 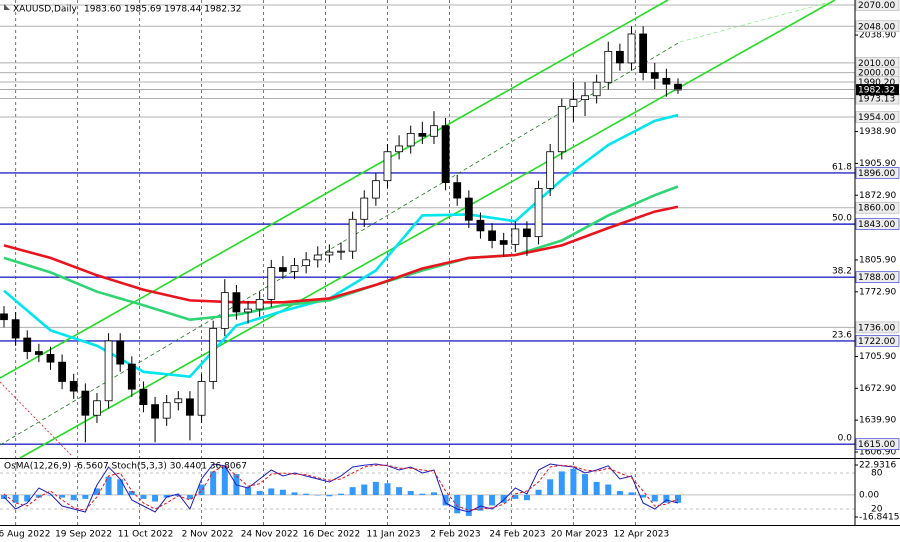 I want to click on x-tick-label: 12 Apr 2023, so click(x=642, y=535).